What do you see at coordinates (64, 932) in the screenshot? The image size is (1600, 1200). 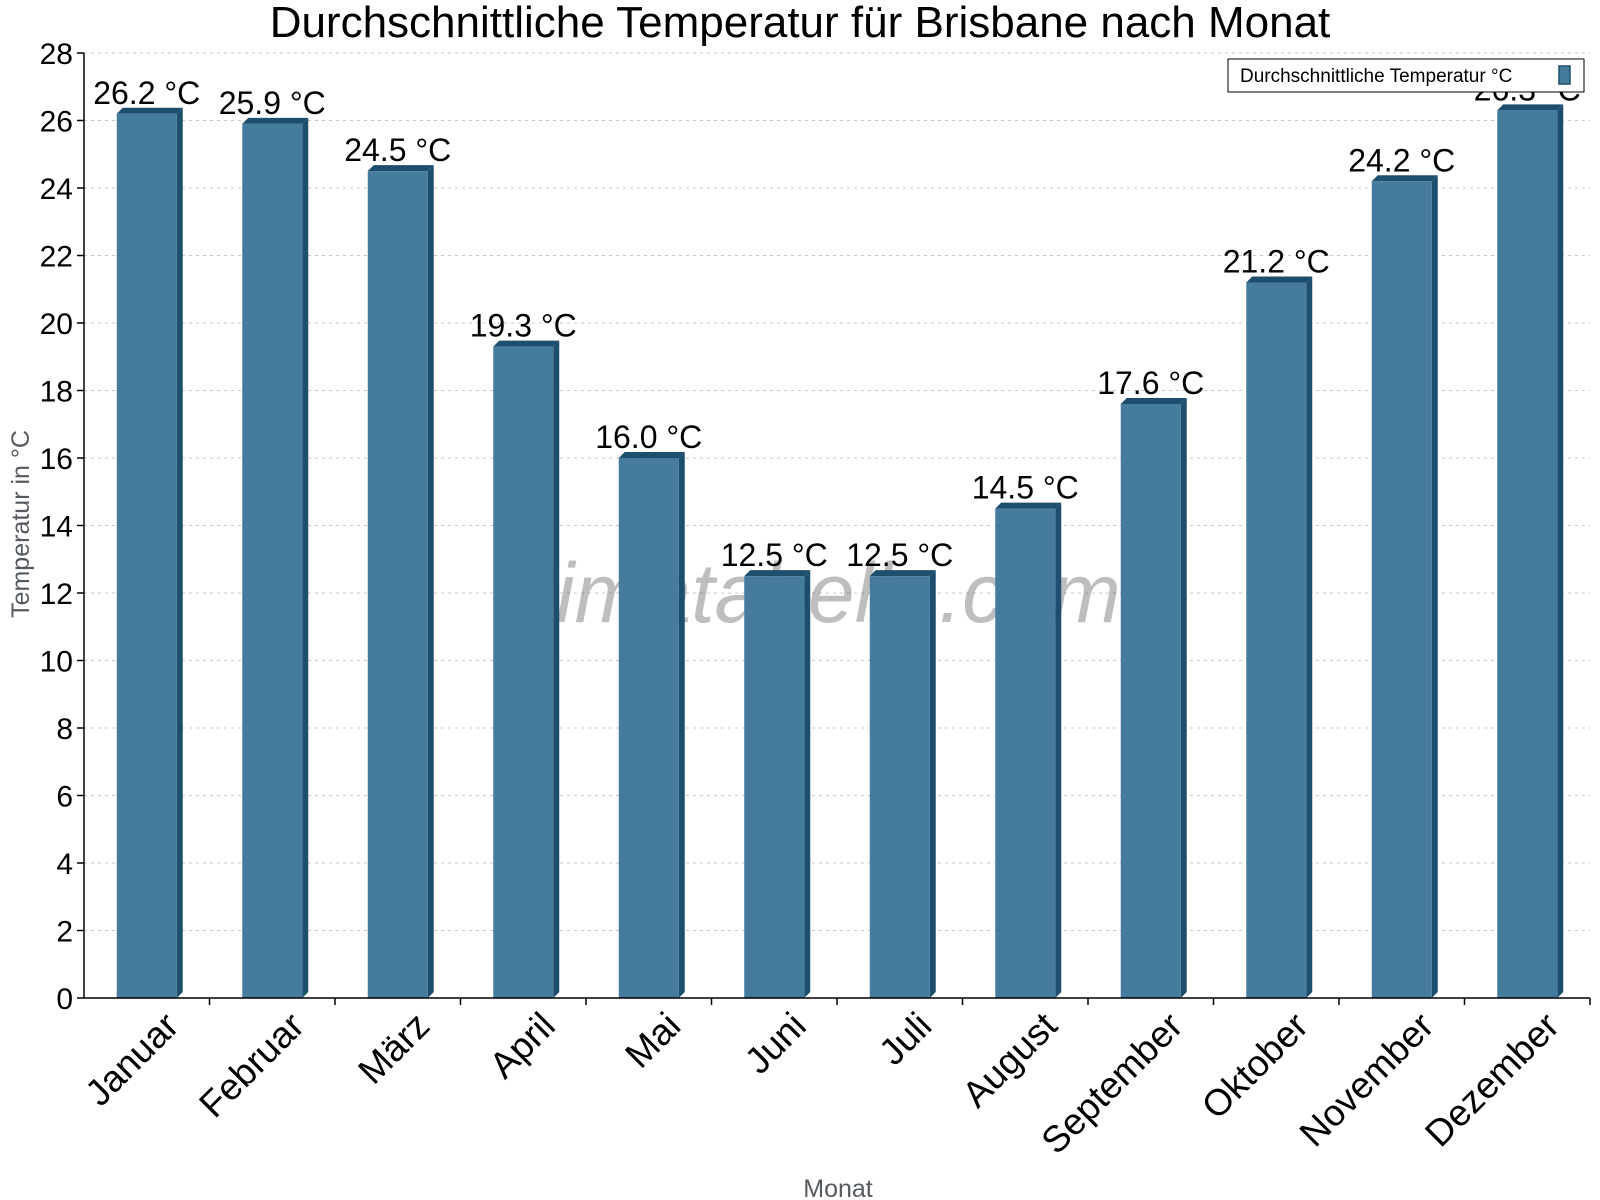 I see `y-tick-label: 2` at bounding box center [64, 932].